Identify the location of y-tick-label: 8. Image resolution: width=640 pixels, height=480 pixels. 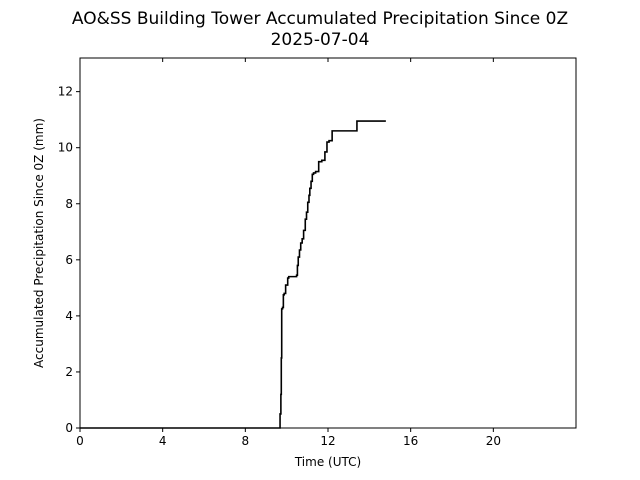
(69, 204).